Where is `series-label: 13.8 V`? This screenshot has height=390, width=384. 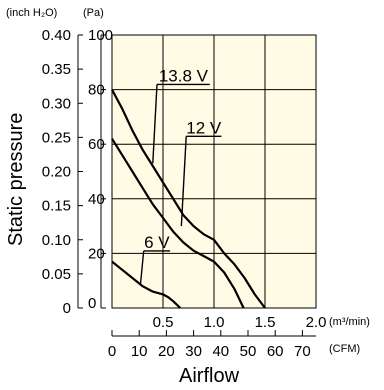 series-label: 13.8 V is located at coordinates (184, 75).